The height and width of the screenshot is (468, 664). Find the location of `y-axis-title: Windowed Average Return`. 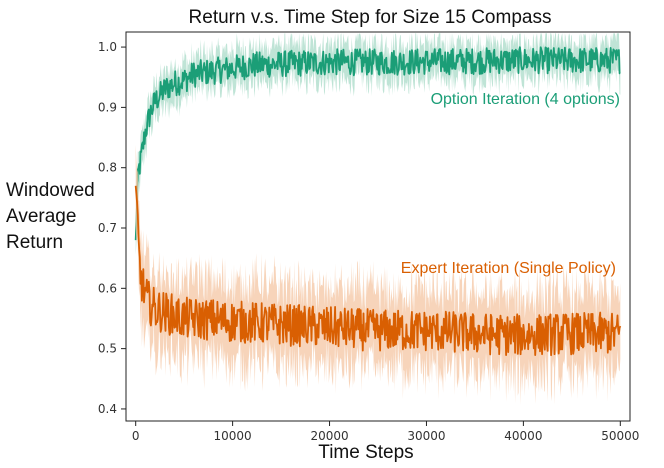

y-axis-title: Windowed Average Return is located at coordinates (50, 216).